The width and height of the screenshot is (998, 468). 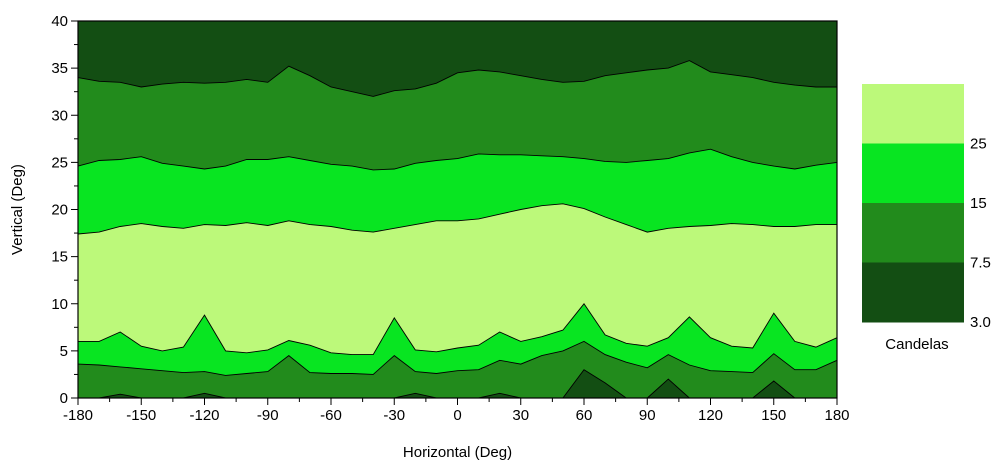 I want to click on color-legend: 3.0 7.5 15 25, so click(x=926, y=207).